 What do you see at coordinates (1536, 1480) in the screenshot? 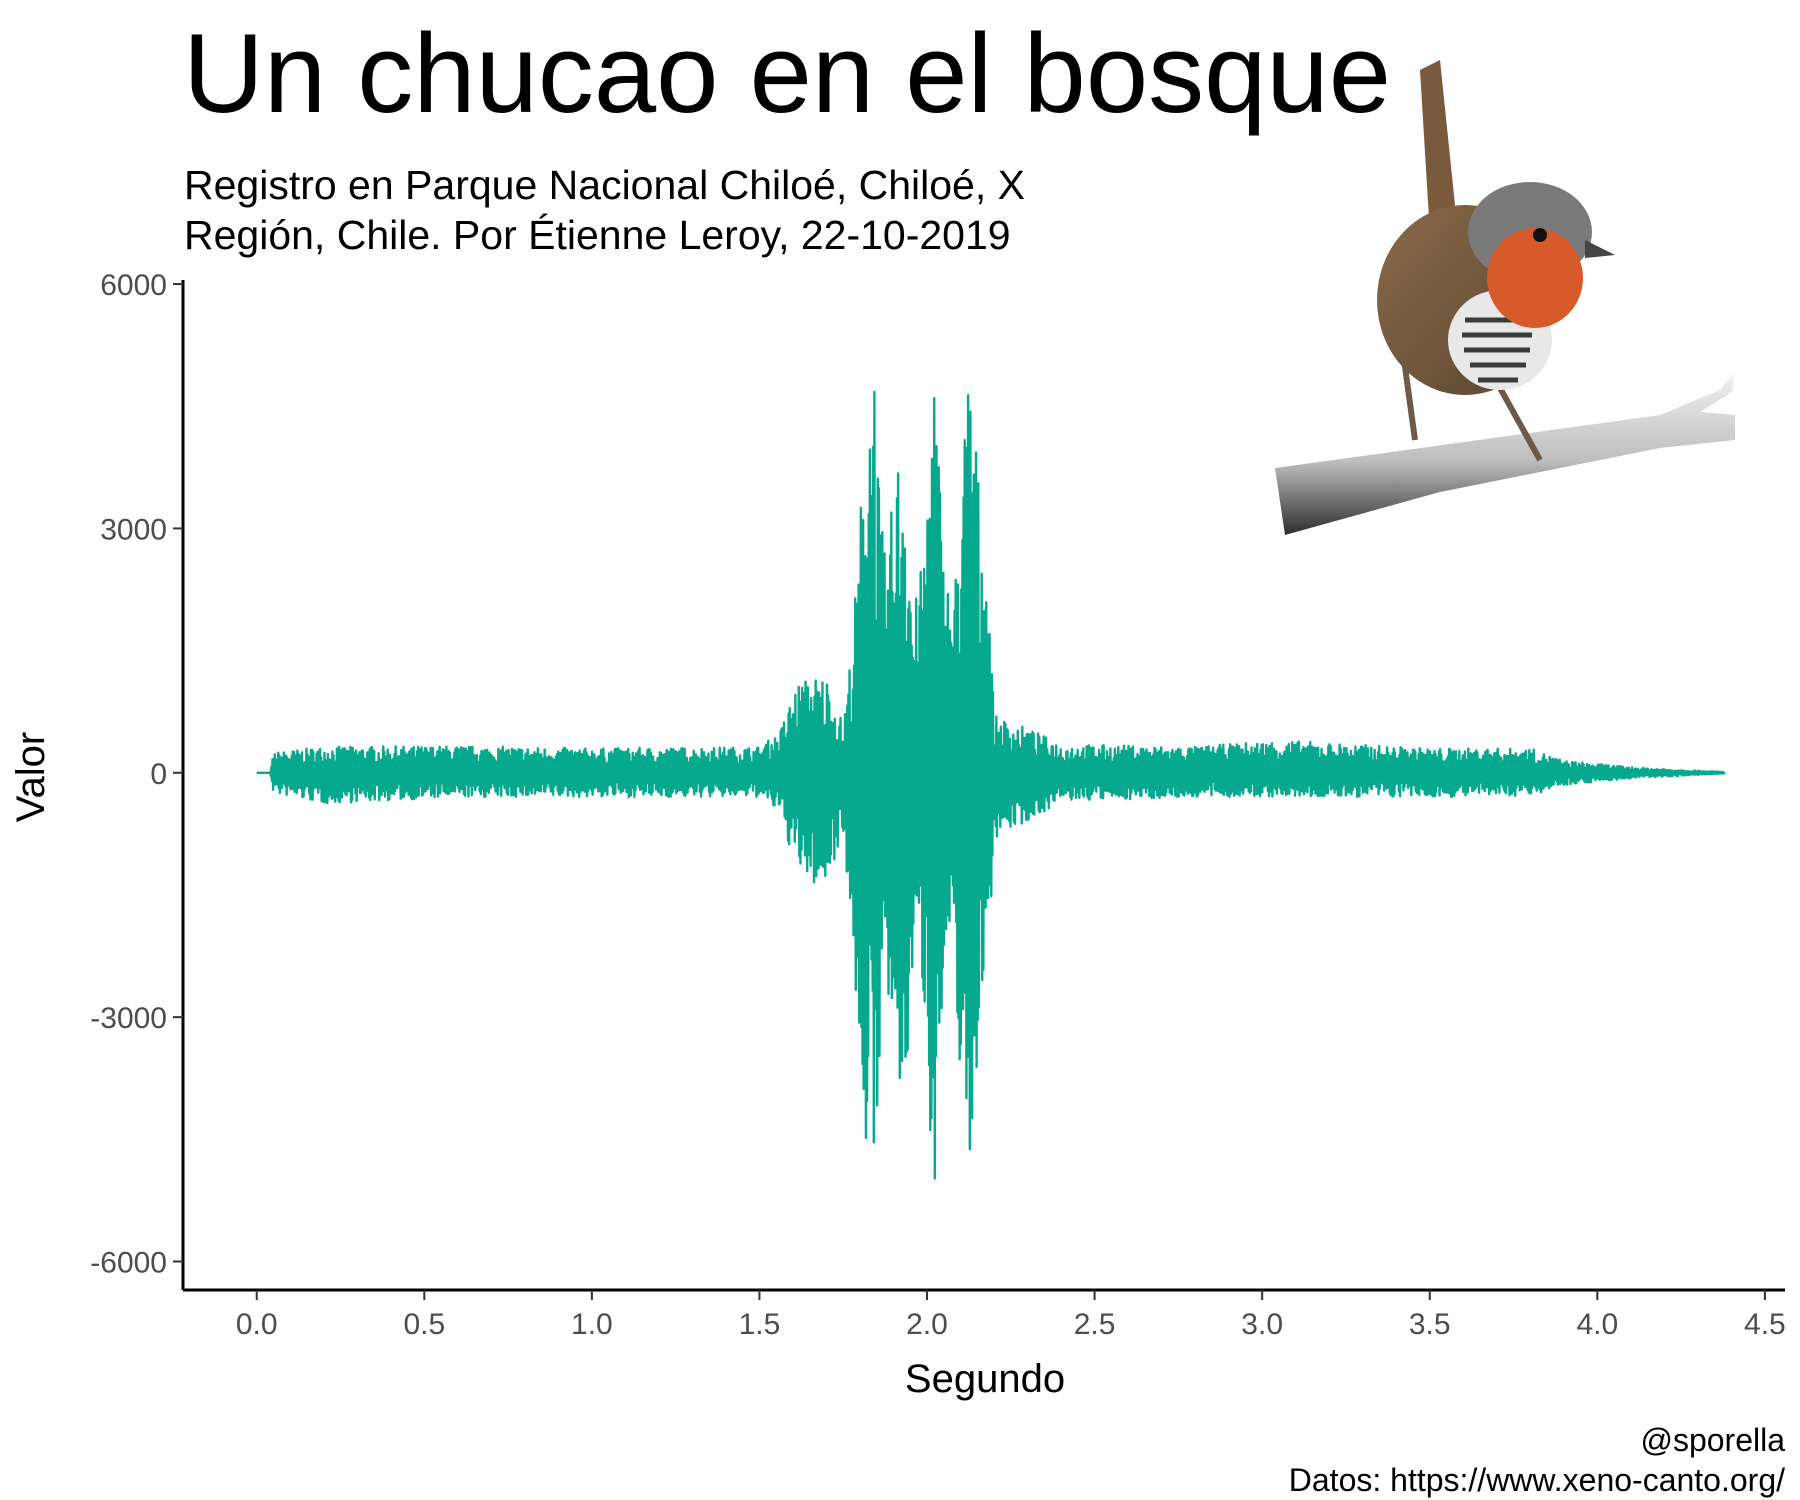
I see `caption-source: Datos: https://www.xeno-canto.org/` at bounding box center [1536, 1480].